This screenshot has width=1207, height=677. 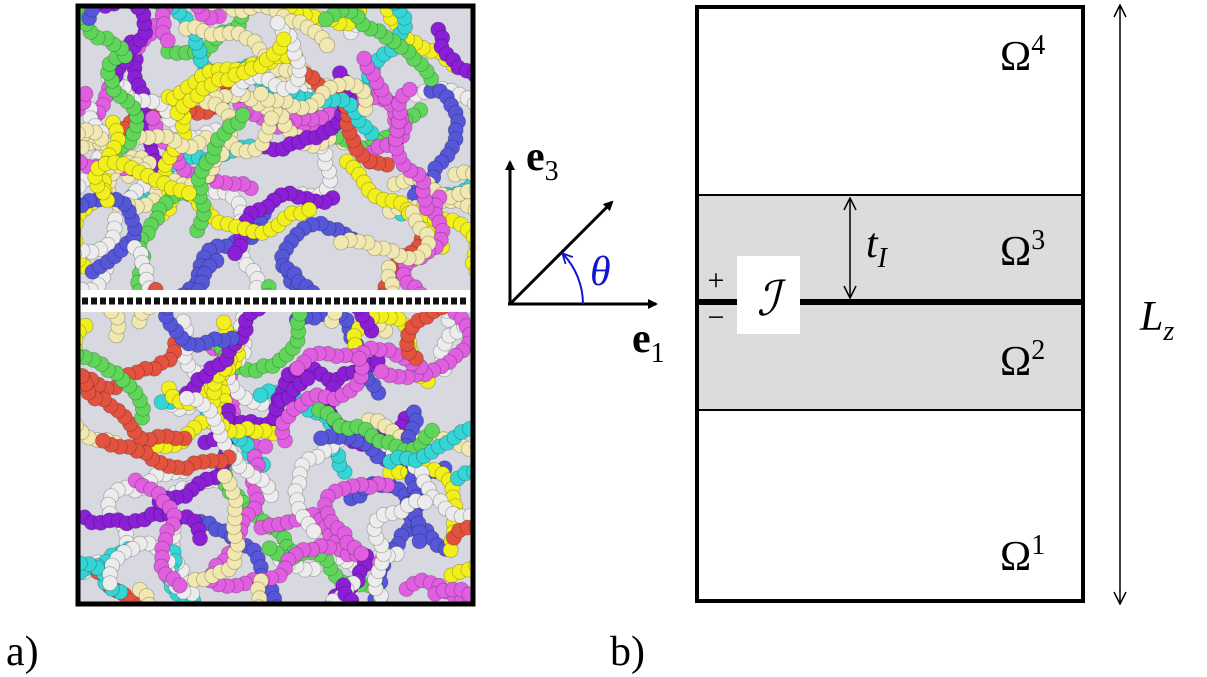 What do you see at coordinates (1022, 55) in the screenshot?
I see `region-label: Ω4` at bounding box center [1022, 55].